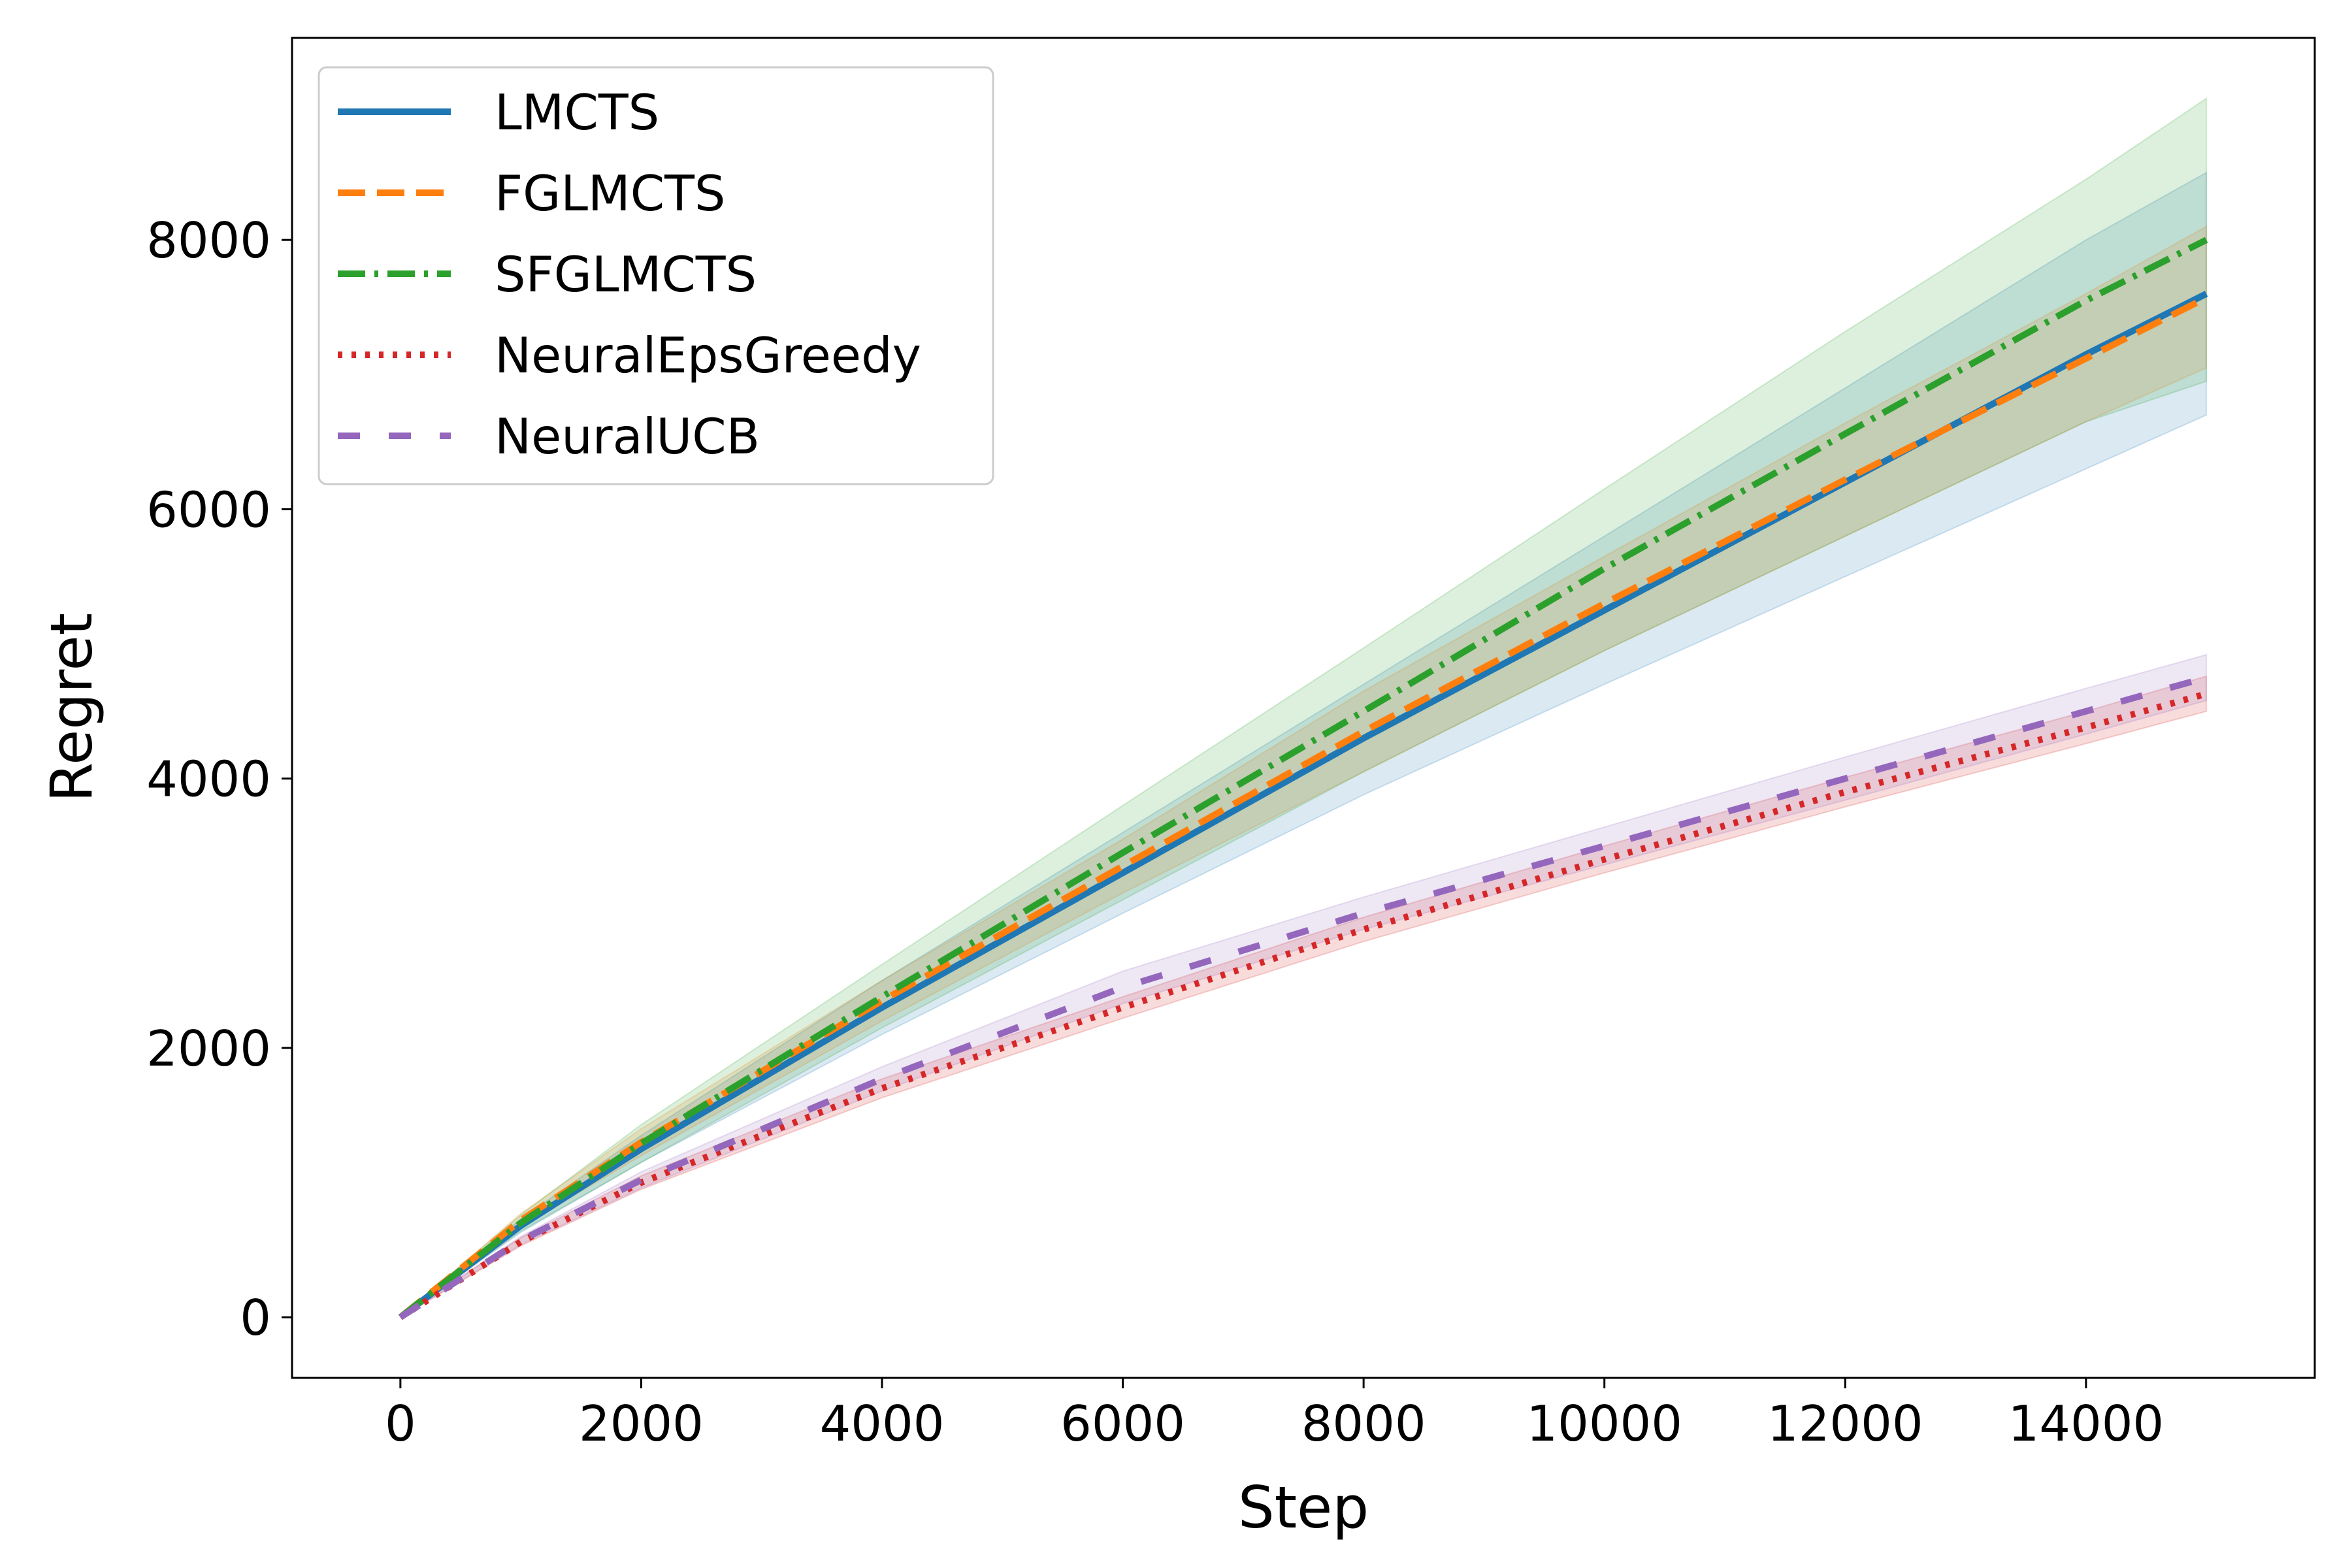 Image resolution: width=2352 pixels, height=1568 pixels. I want to click on legend-box, so click(656, 275).